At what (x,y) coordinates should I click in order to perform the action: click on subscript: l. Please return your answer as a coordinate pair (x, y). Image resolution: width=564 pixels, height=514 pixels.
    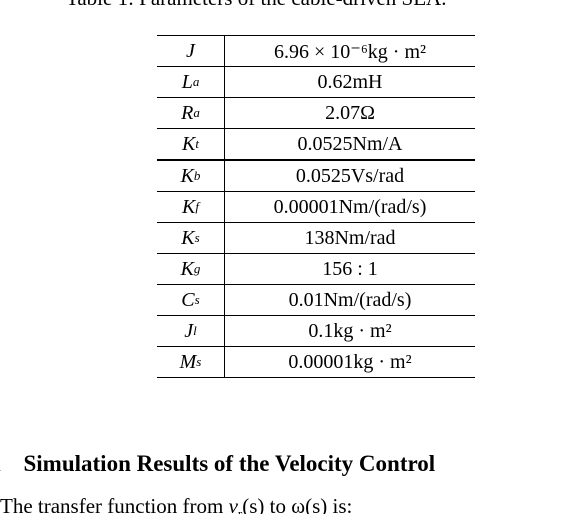
    Looking at the image, I should click on (195, 330).